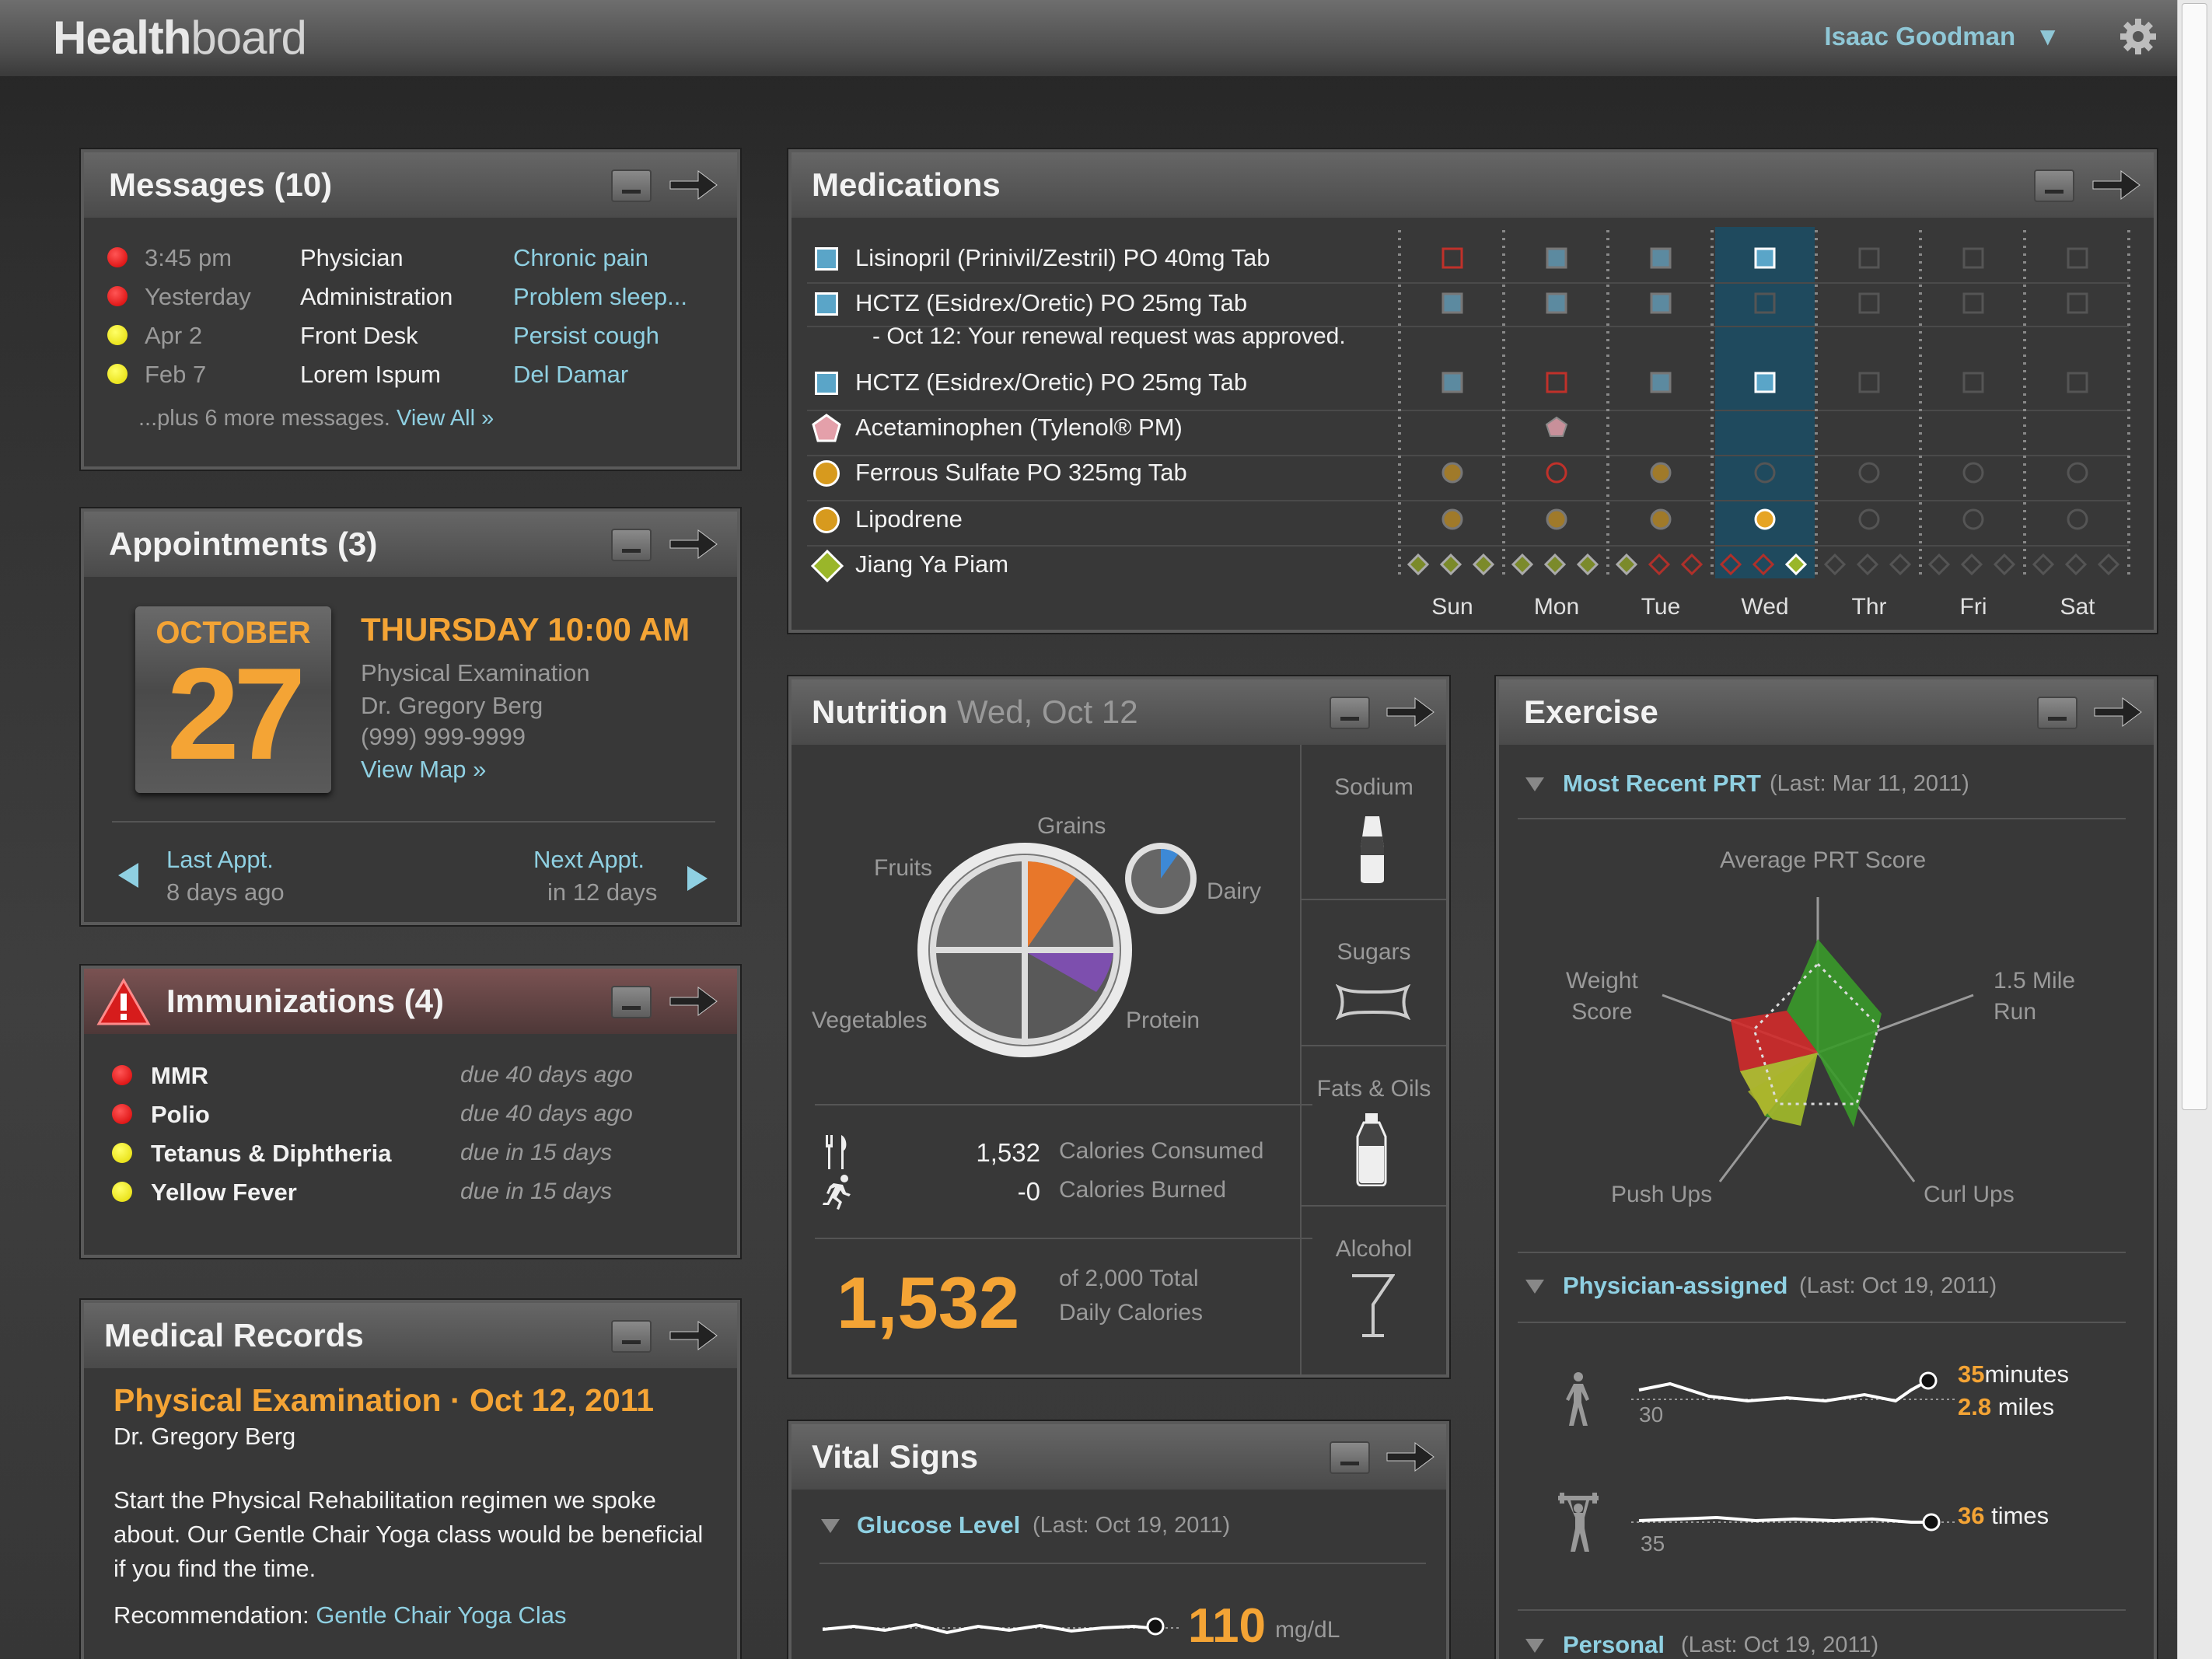 The image size is (2212, 1659). What do you see at coordinates (1373, 1002) in the screenshot?
I see `candy-icon` at bounding box center [1373, 1002].